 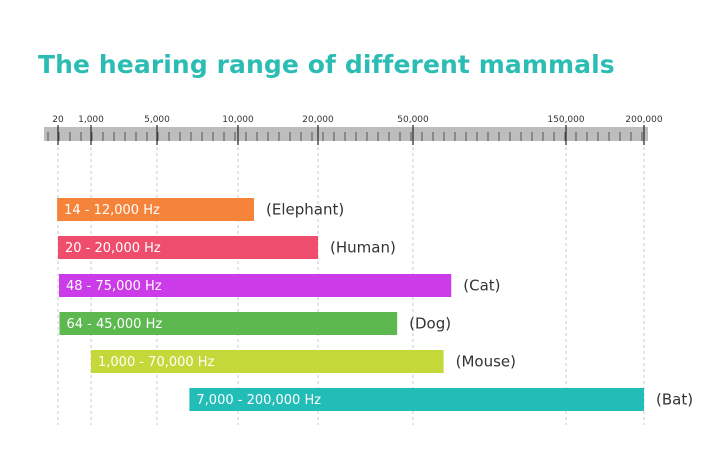 What do you see at coordinates (430, 324) in the screenshot?
I see `animal-label: (Dog)` at bounding box center [430, 324].